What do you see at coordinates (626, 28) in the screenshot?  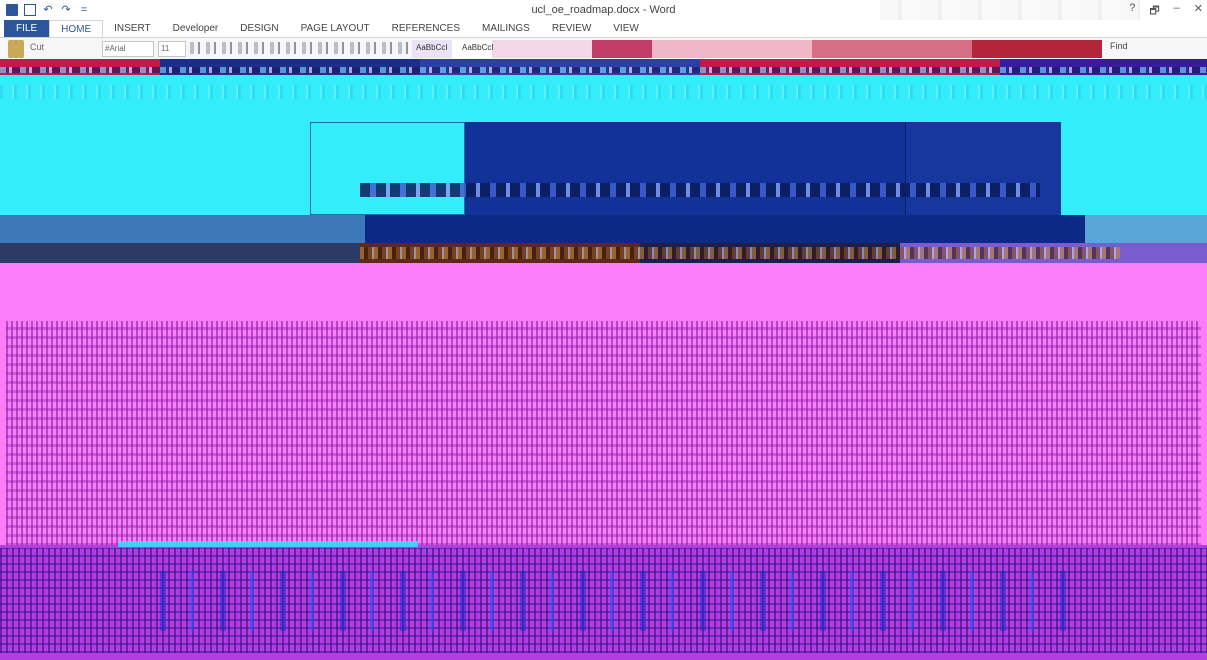 I see `tab-view: VIEW` at bounding box center [626, 28].